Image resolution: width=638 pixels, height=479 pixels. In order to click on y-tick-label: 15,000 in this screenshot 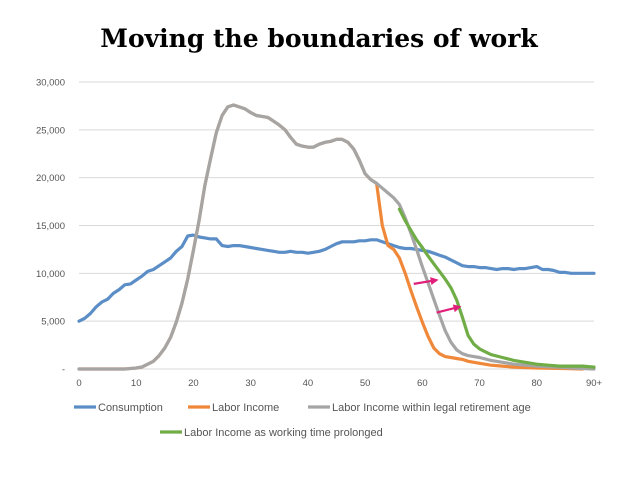, I will do `click(50, 226)`.